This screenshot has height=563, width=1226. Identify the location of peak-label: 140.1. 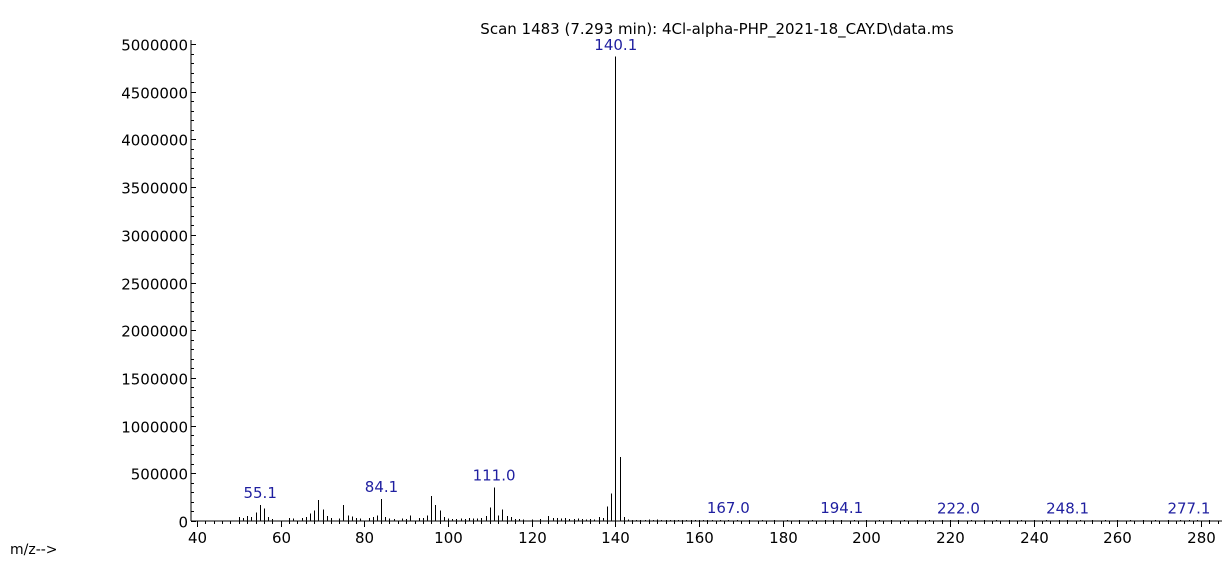
(615, 45).